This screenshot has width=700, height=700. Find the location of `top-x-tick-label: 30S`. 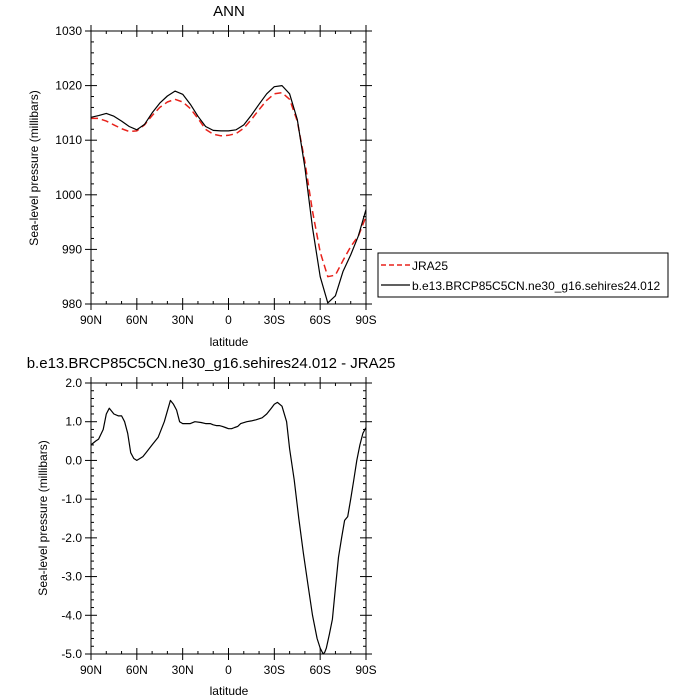

top-x-tick-label: 30S is located at coordinates (274, 320).